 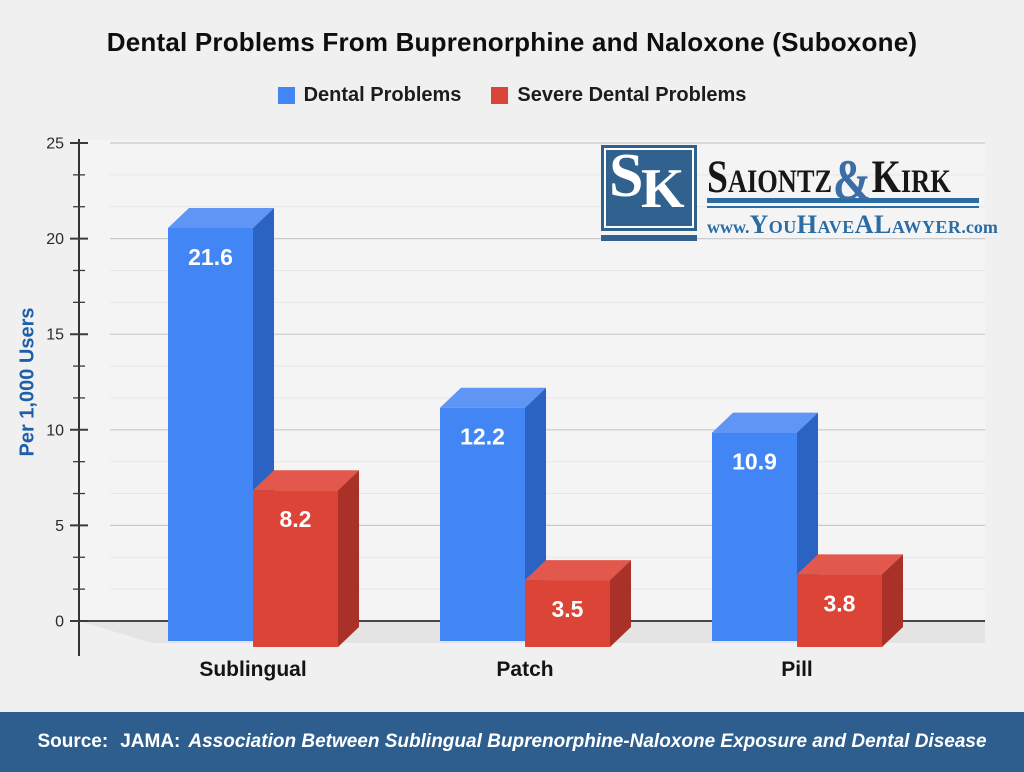 I want to click on monogram-underbar, so click(x=649, y=238).